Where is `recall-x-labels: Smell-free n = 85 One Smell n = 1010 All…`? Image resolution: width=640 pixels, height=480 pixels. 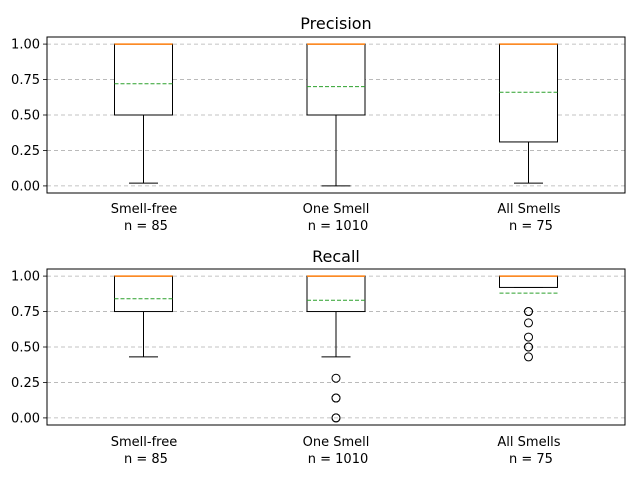 recall-x-labels: Smell-free n = 85 One Smell n = 1010 All… is located at coordinates (336, 451).